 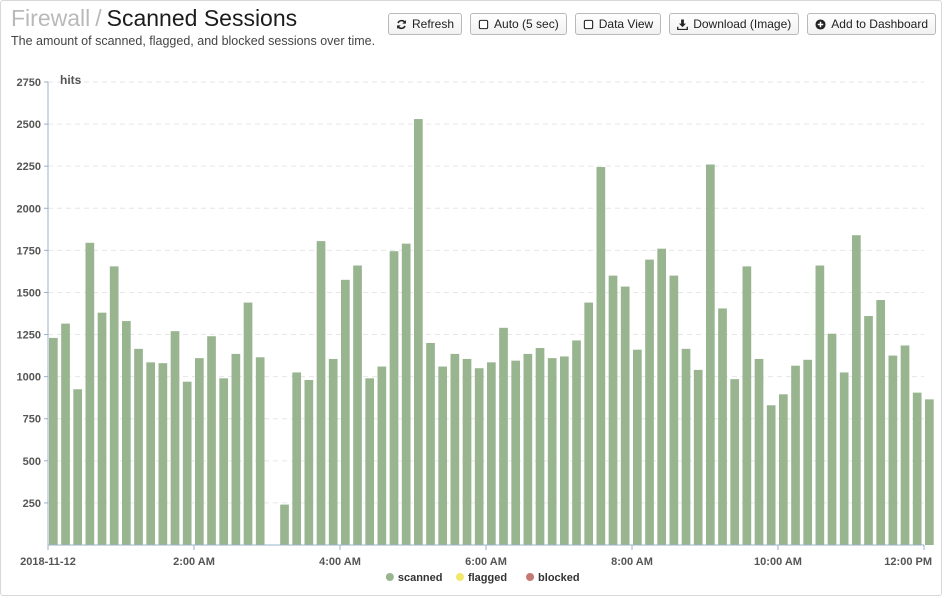 I want to click on legend-label-flagged: flagged, so click(x=487, y=578).